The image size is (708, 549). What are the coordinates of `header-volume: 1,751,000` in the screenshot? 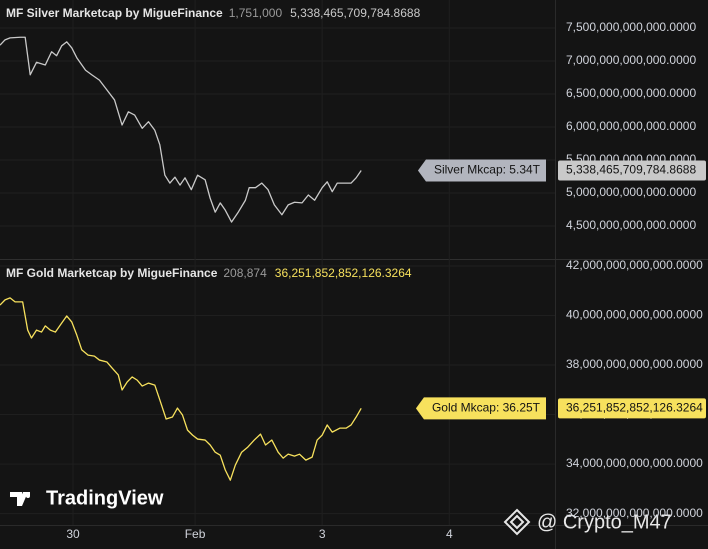 It's located at (256, 13).